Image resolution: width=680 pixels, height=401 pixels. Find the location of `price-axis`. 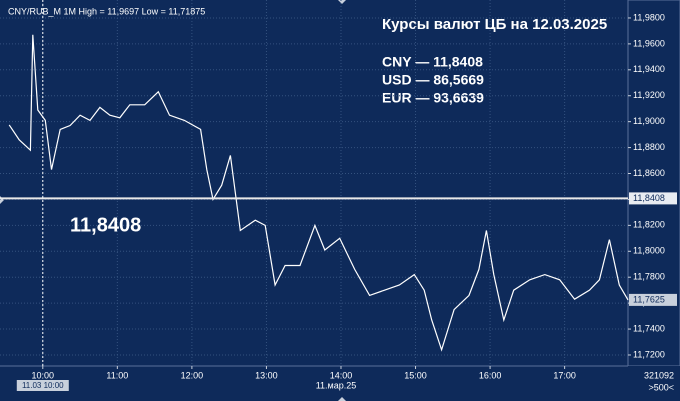

price-axis is located at coordinates (653, 183).